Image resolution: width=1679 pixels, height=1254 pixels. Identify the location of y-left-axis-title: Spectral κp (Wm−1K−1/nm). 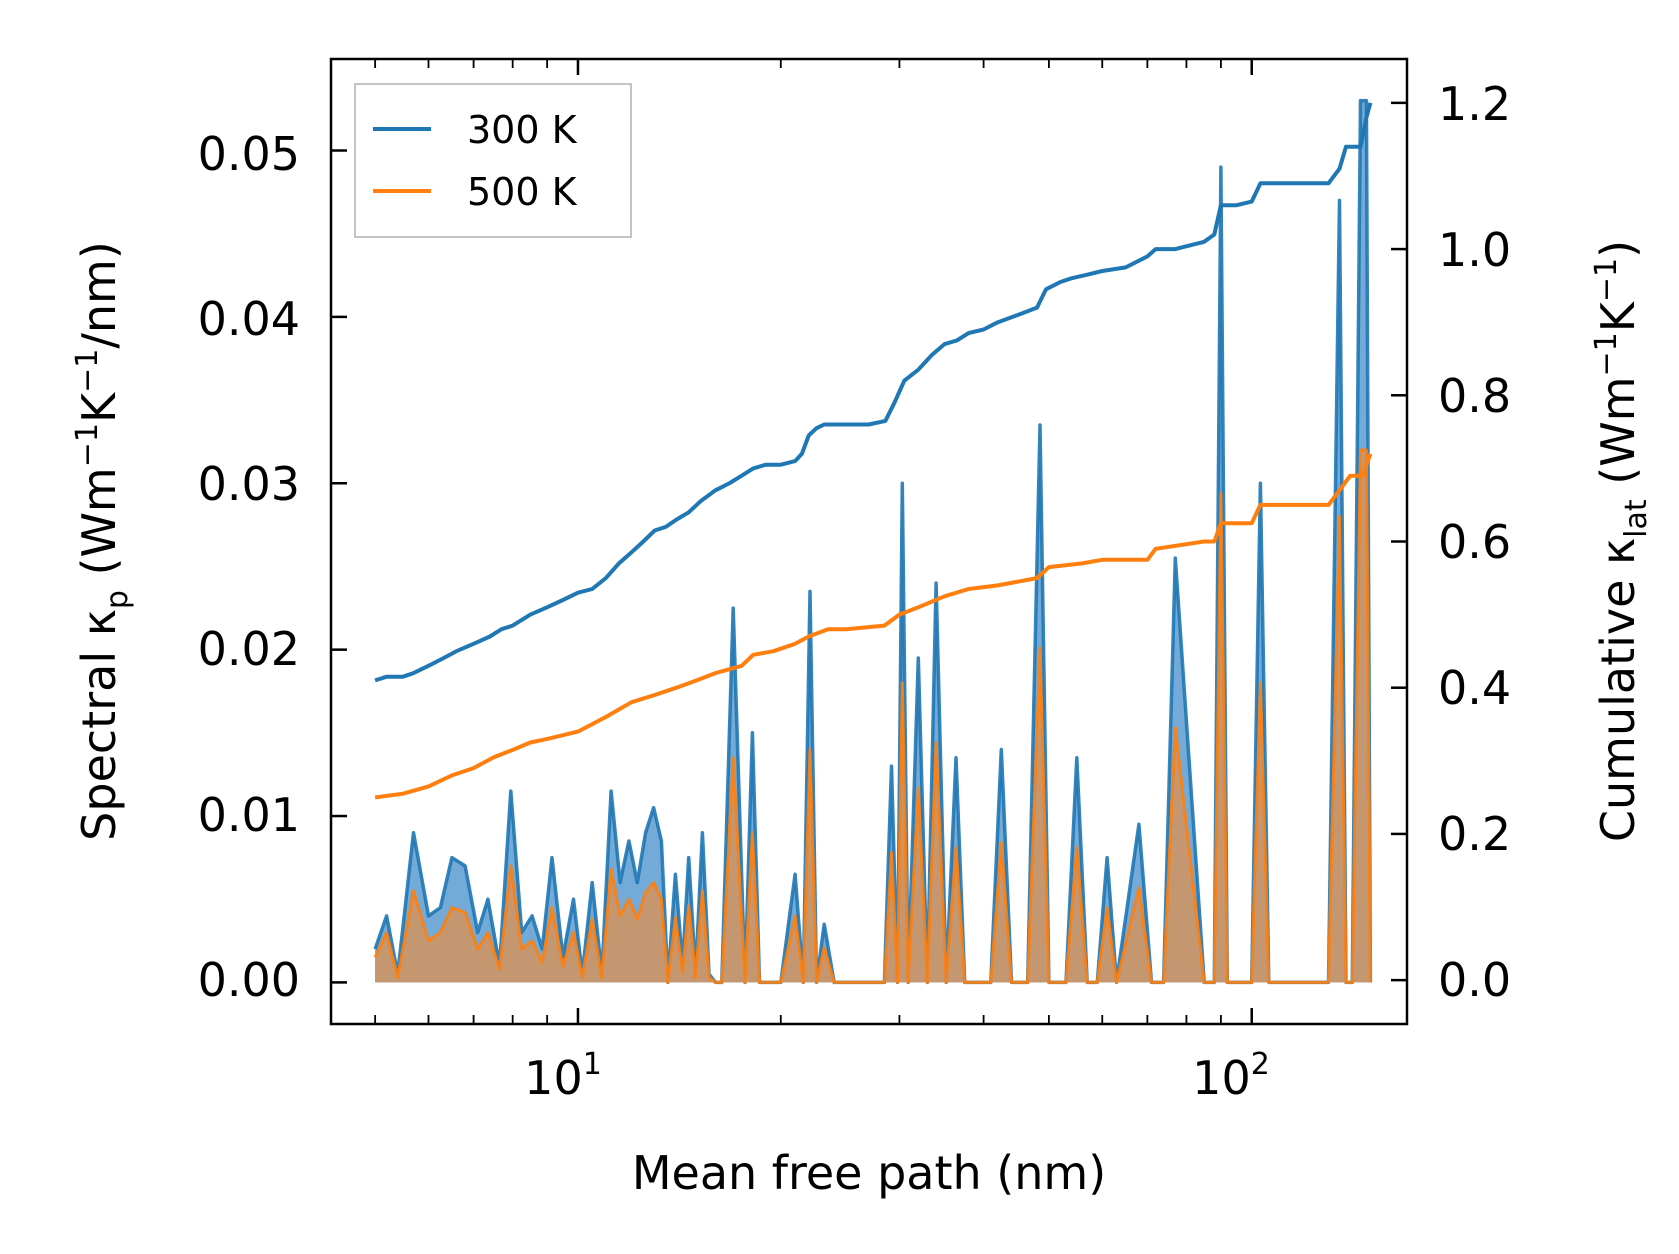
(102, 541).